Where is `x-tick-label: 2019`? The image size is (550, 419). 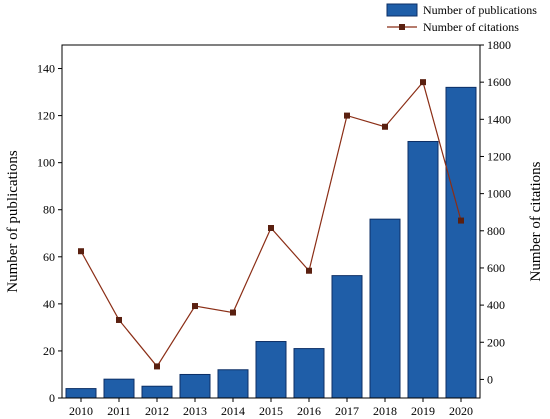 x-tick-label: 2019 is located at coordinates (423, 411).